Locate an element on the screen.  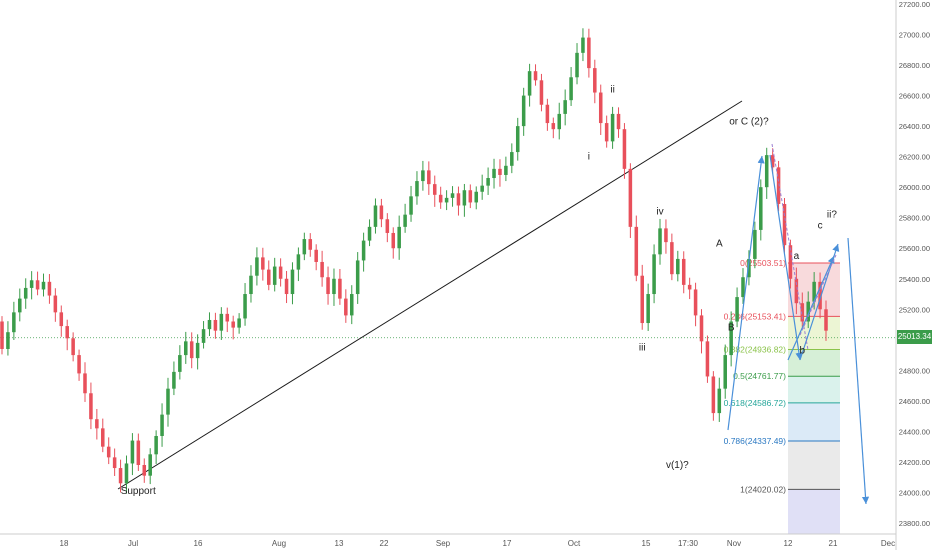
time-tick-label: 18 is located at coordinates (64, 543).